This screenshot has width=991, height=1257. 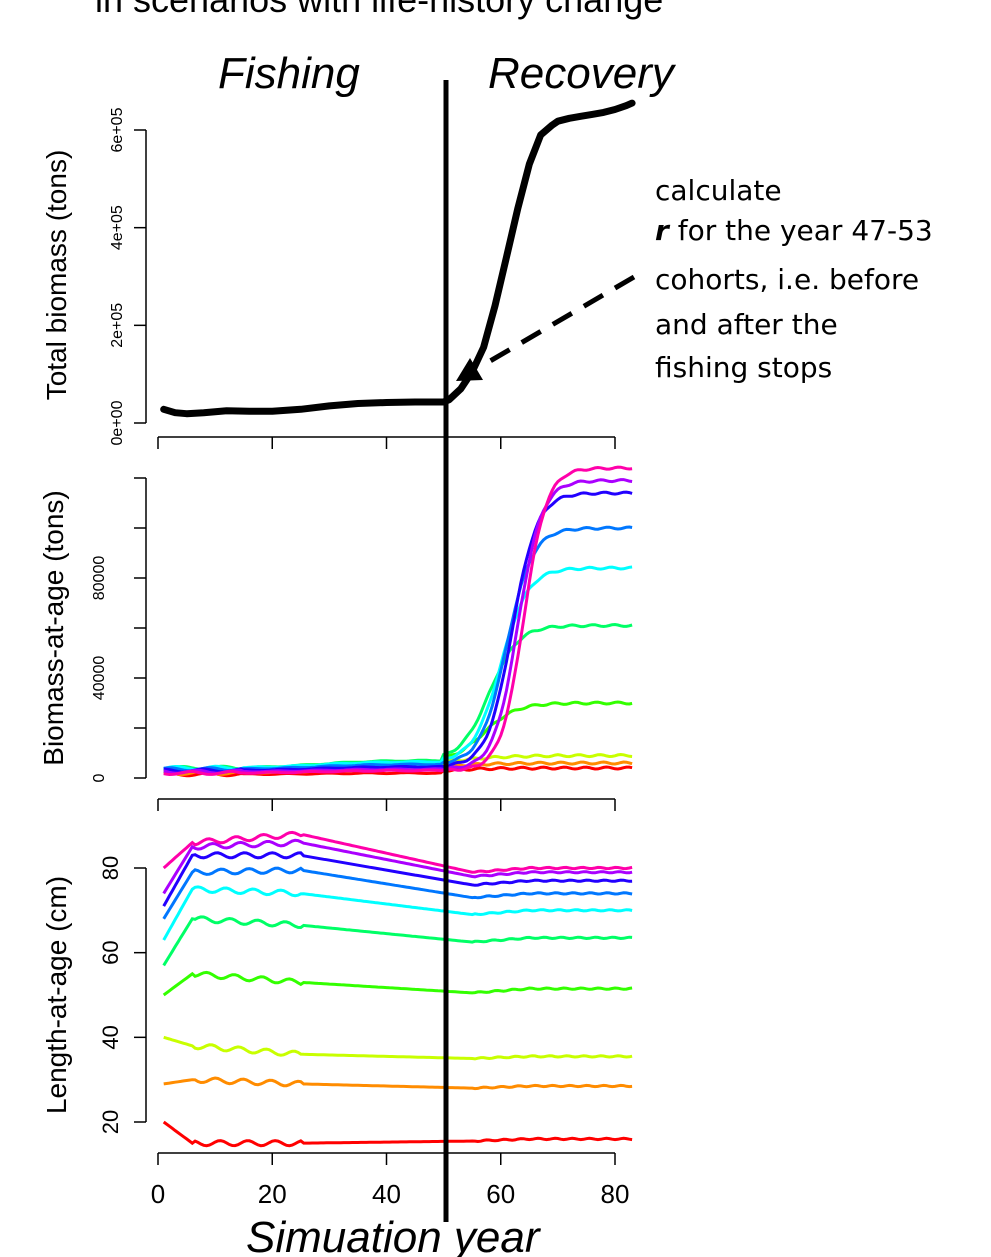 What do you see at coordinates (110, 952) in the screenshot?
I see `y-tick-label: 60` at bounding box center [110, 952].